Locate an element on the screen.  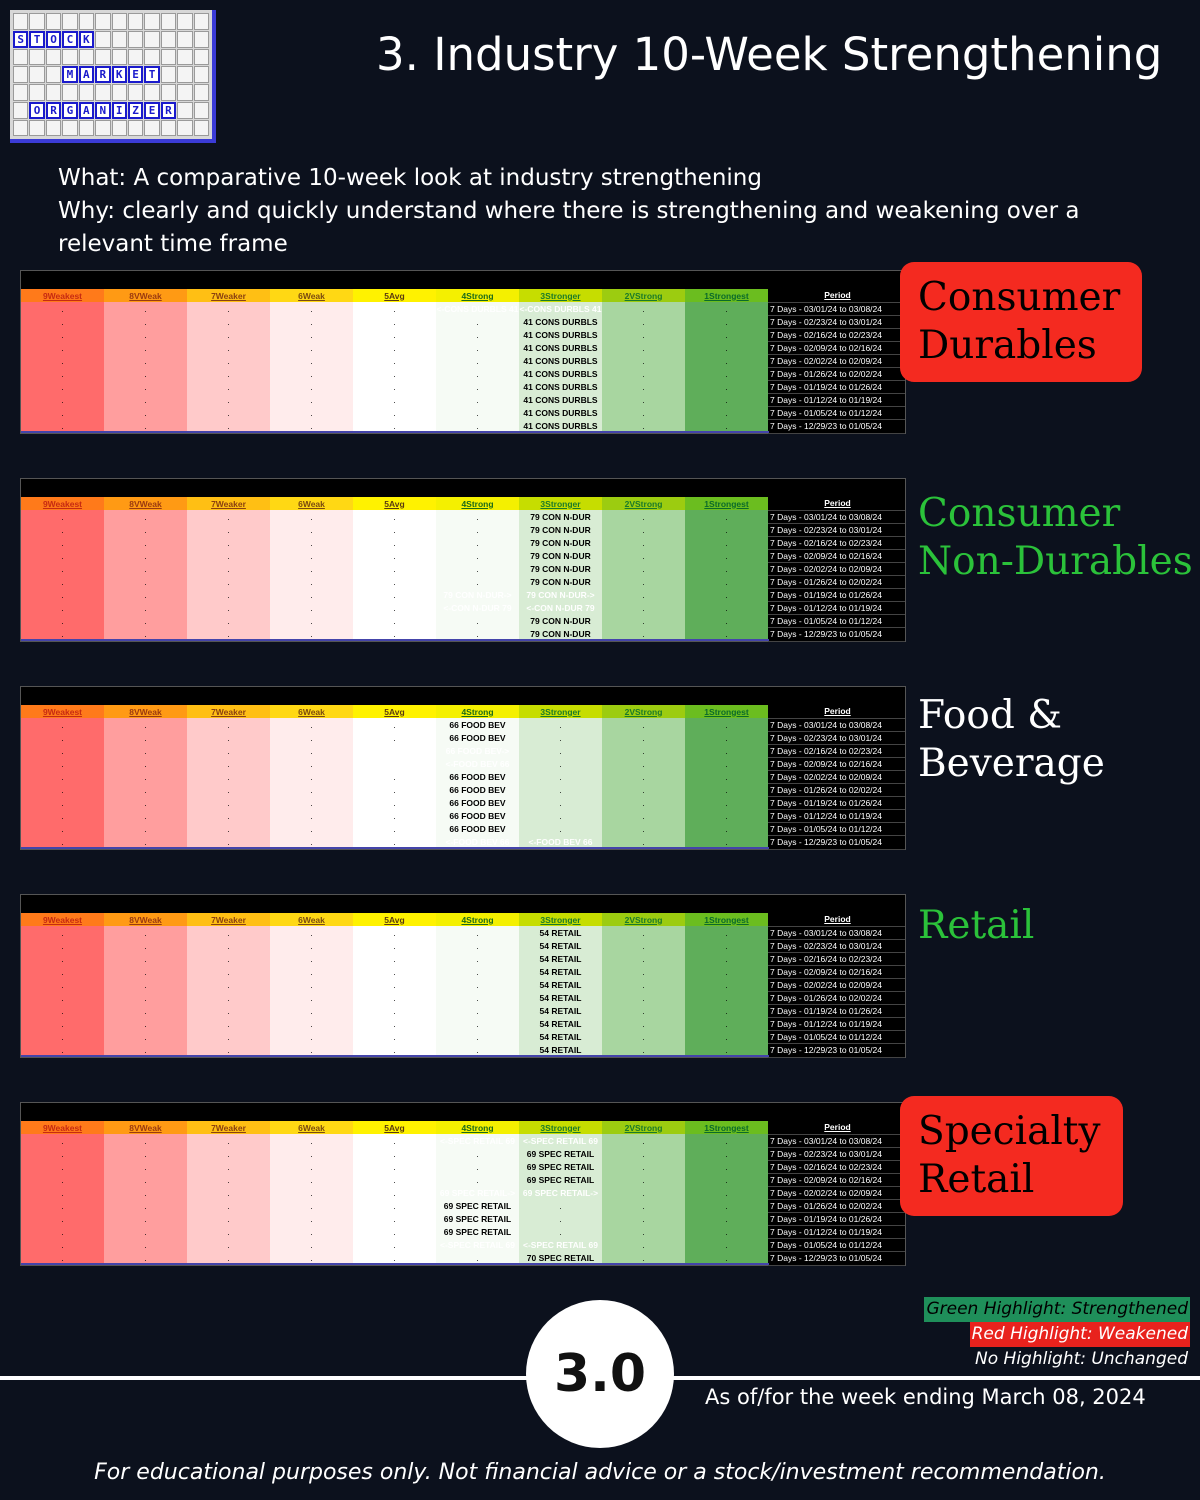
column-header: 3Stronger is located at coordinates (560, 920).